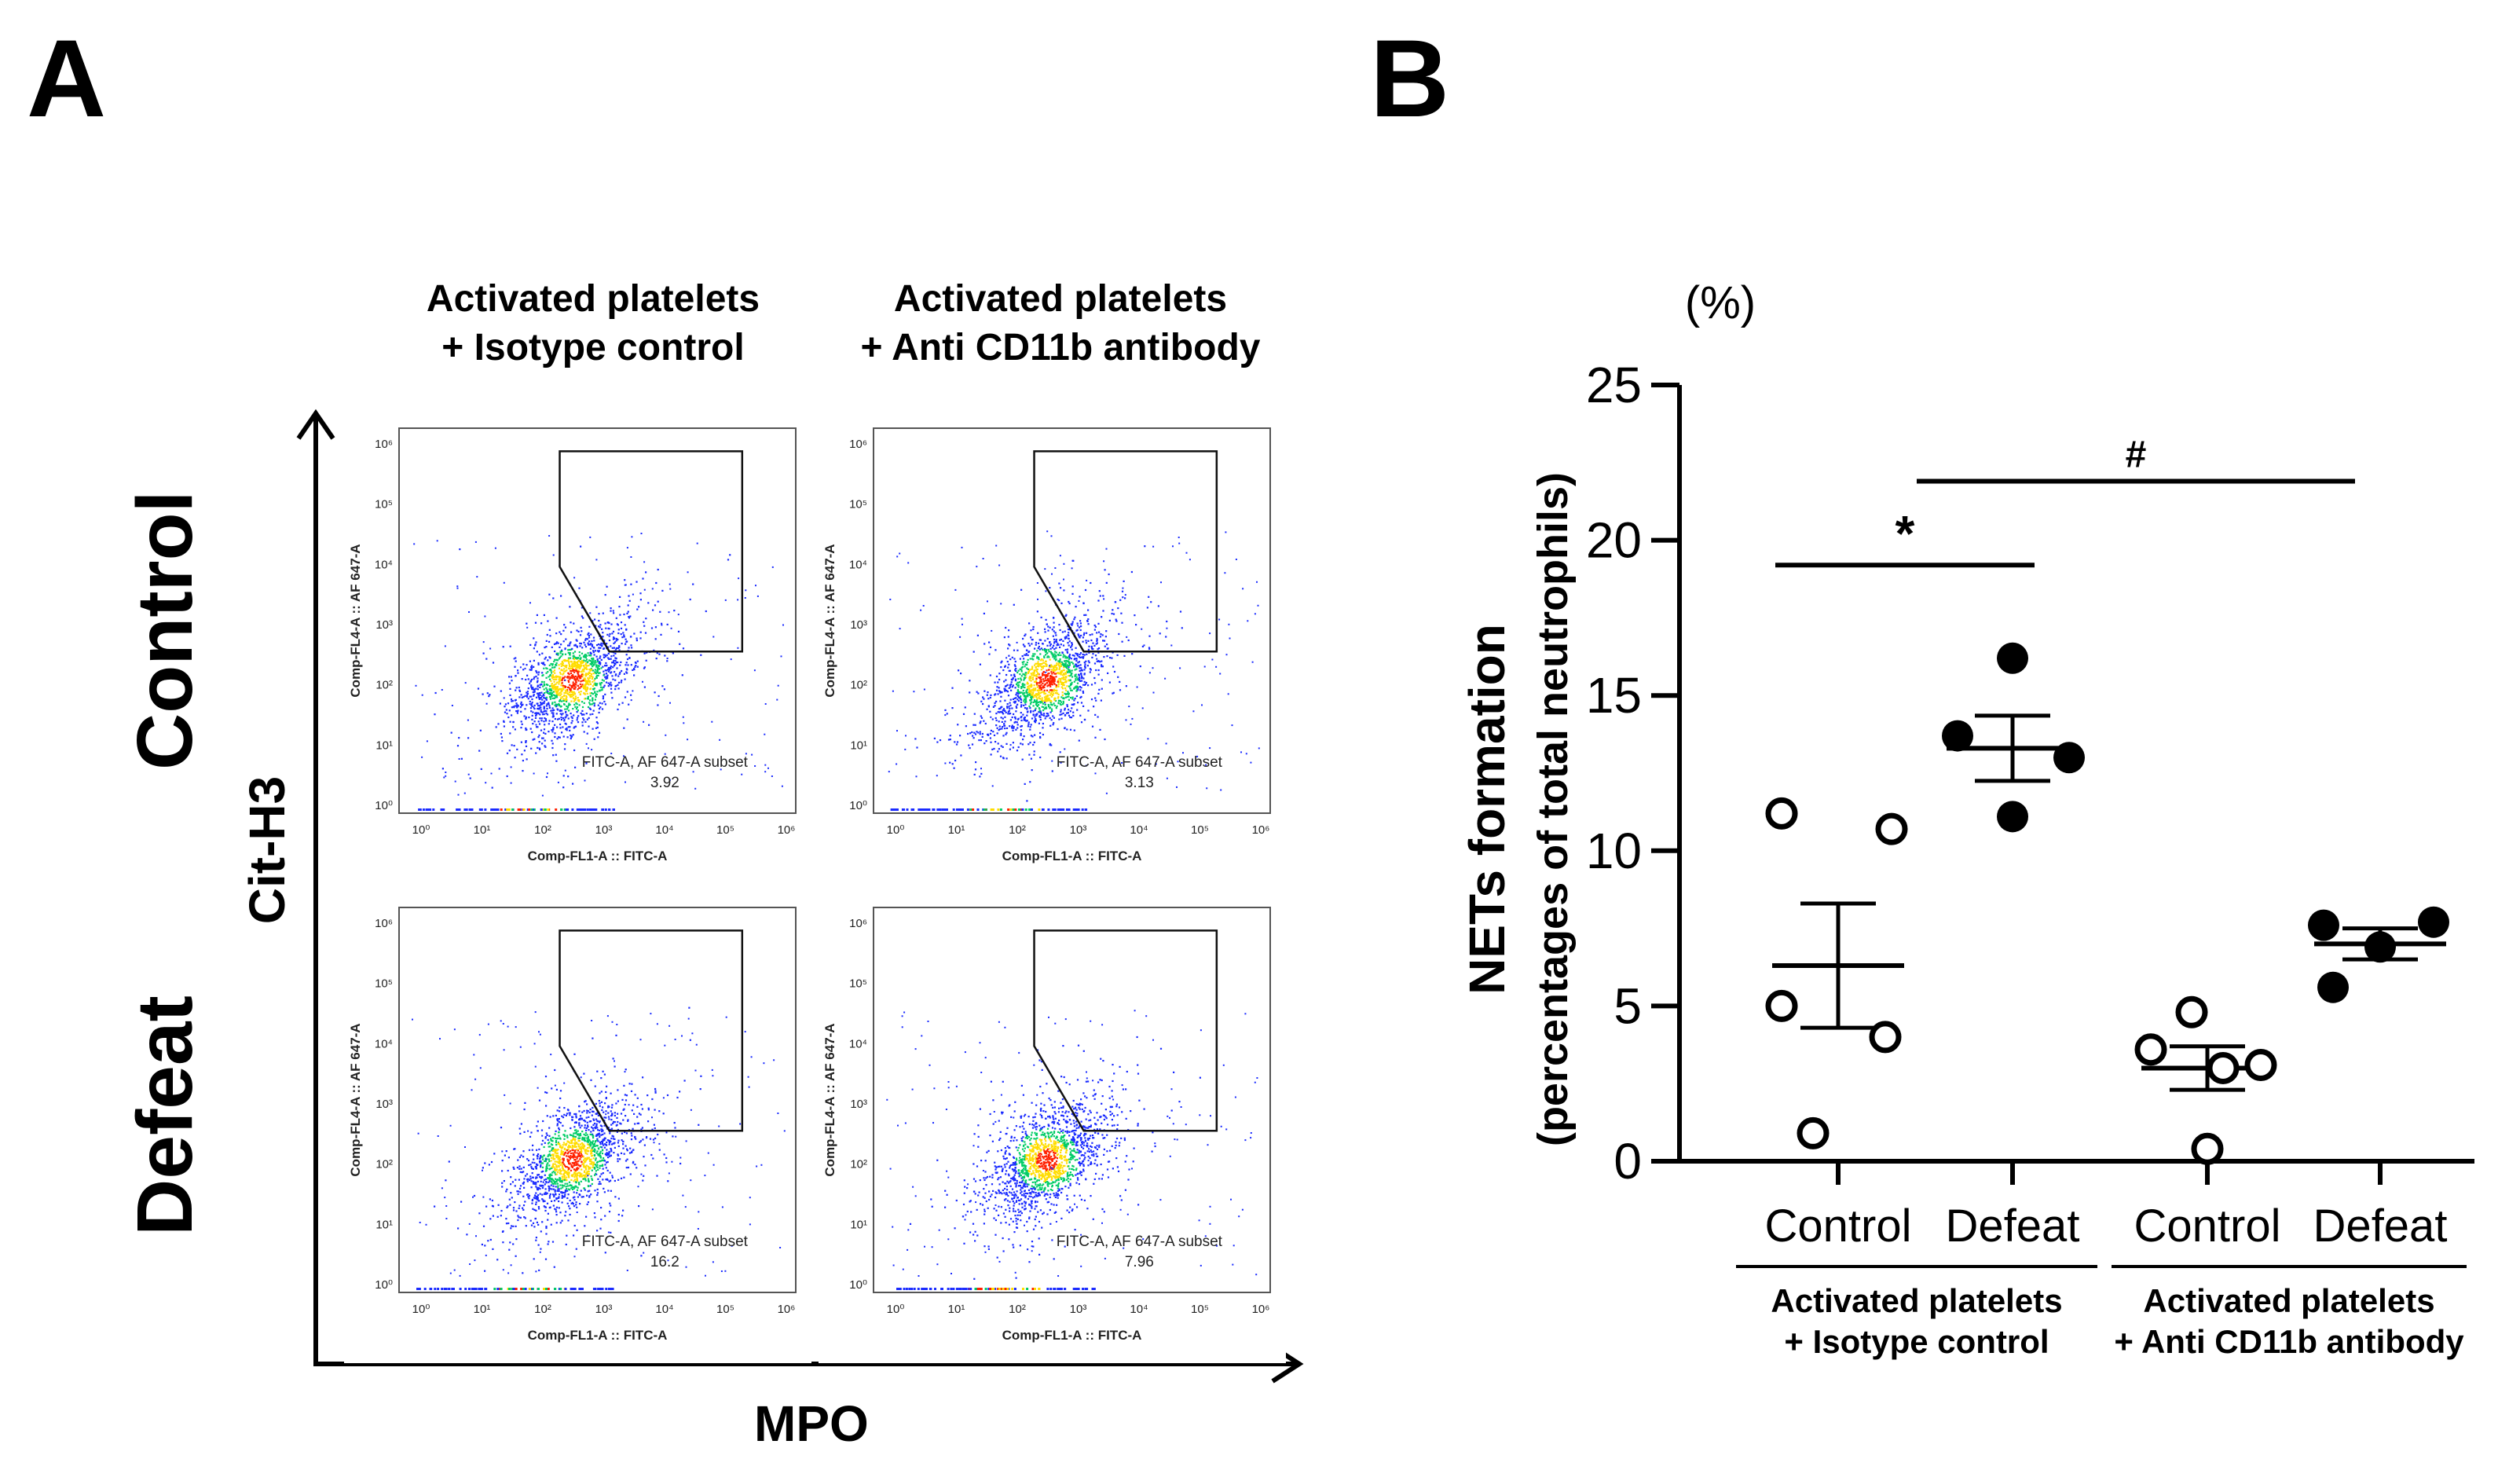 Image resolution: width=2520 pixels, height=1470 pixels. What do you see at coordinates (1916, 1341) in the screenshot?
I see `chart-group-label-line2: + Isotype control` at bounding box center [1916, 1341].